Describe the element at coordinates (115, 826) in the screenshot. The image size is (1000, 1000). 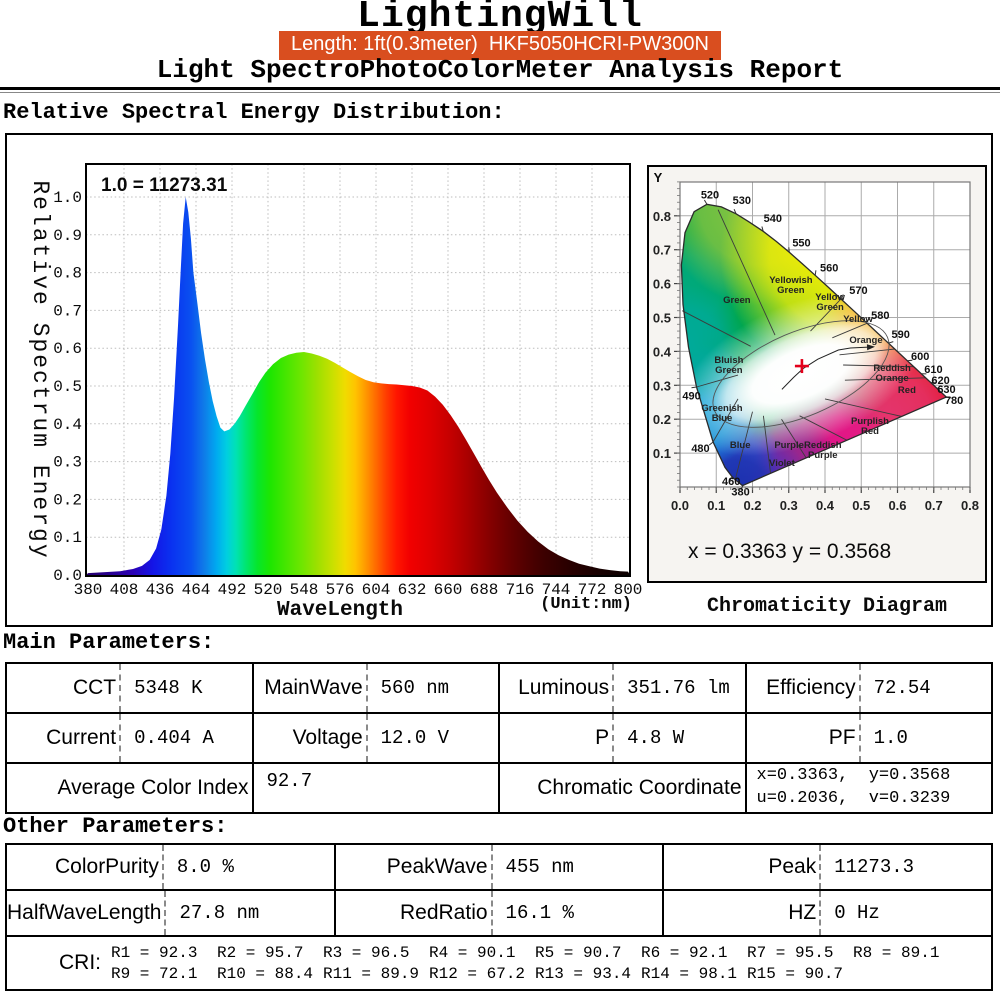
I see `section-heading-other: Other Parameters:` at that location.